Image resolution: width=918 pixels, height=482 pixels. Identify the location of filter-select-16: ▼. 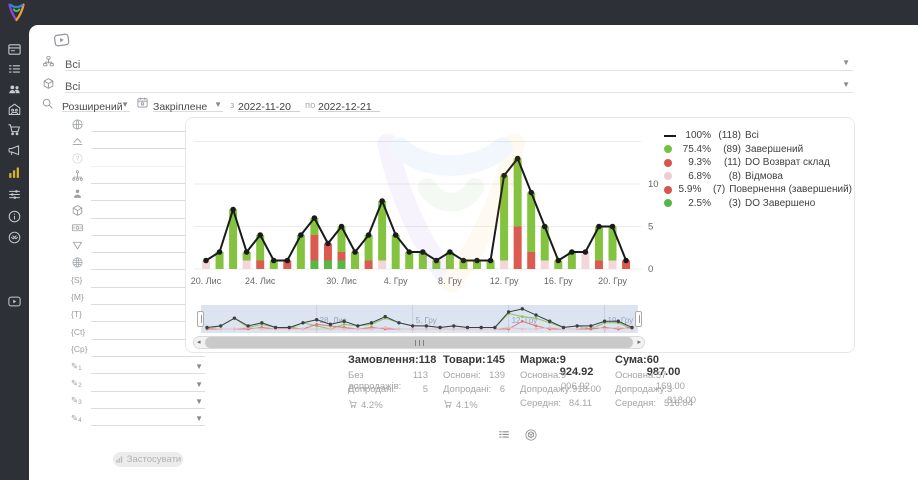
(148, 401).